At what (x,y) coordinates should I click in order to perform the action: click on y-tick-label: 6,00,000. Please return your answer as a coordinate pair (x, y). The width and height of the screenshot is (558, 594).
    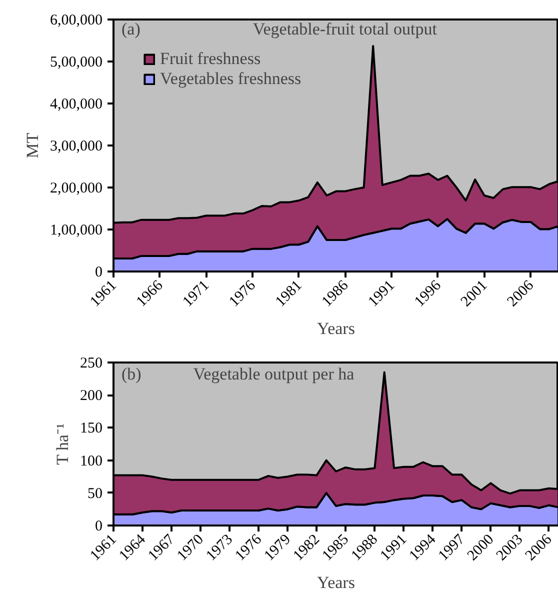
    Looking at the image, I should click on (76, 20).